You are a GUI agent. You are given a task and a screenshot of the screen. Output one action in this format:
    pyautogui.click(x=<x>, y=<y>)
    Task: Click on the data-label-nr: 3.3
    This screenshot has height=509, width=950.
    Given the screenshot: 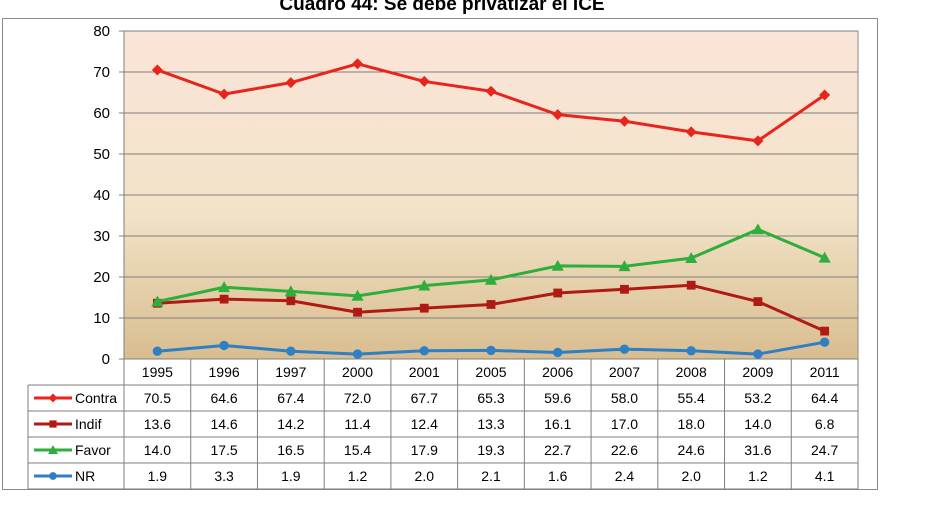 What is the action you would take?
    pyautogui.click(x=224, y=476)
    